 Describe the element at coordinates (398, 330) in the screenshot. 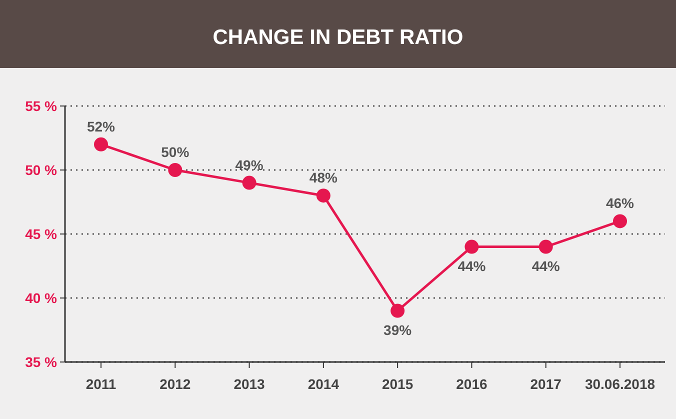

I see `data-label: 39%` at that location.